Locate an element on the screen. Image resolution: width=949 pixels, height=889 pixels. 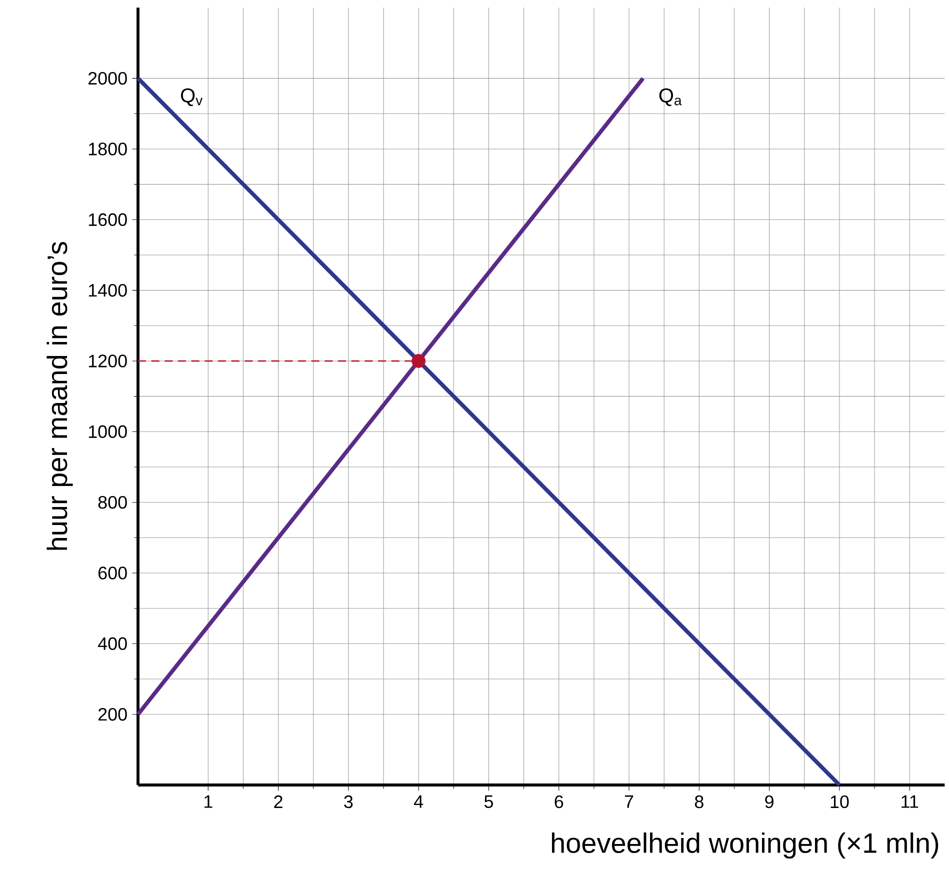
x-tick-label: 5 is located at coordinates (488, 801).